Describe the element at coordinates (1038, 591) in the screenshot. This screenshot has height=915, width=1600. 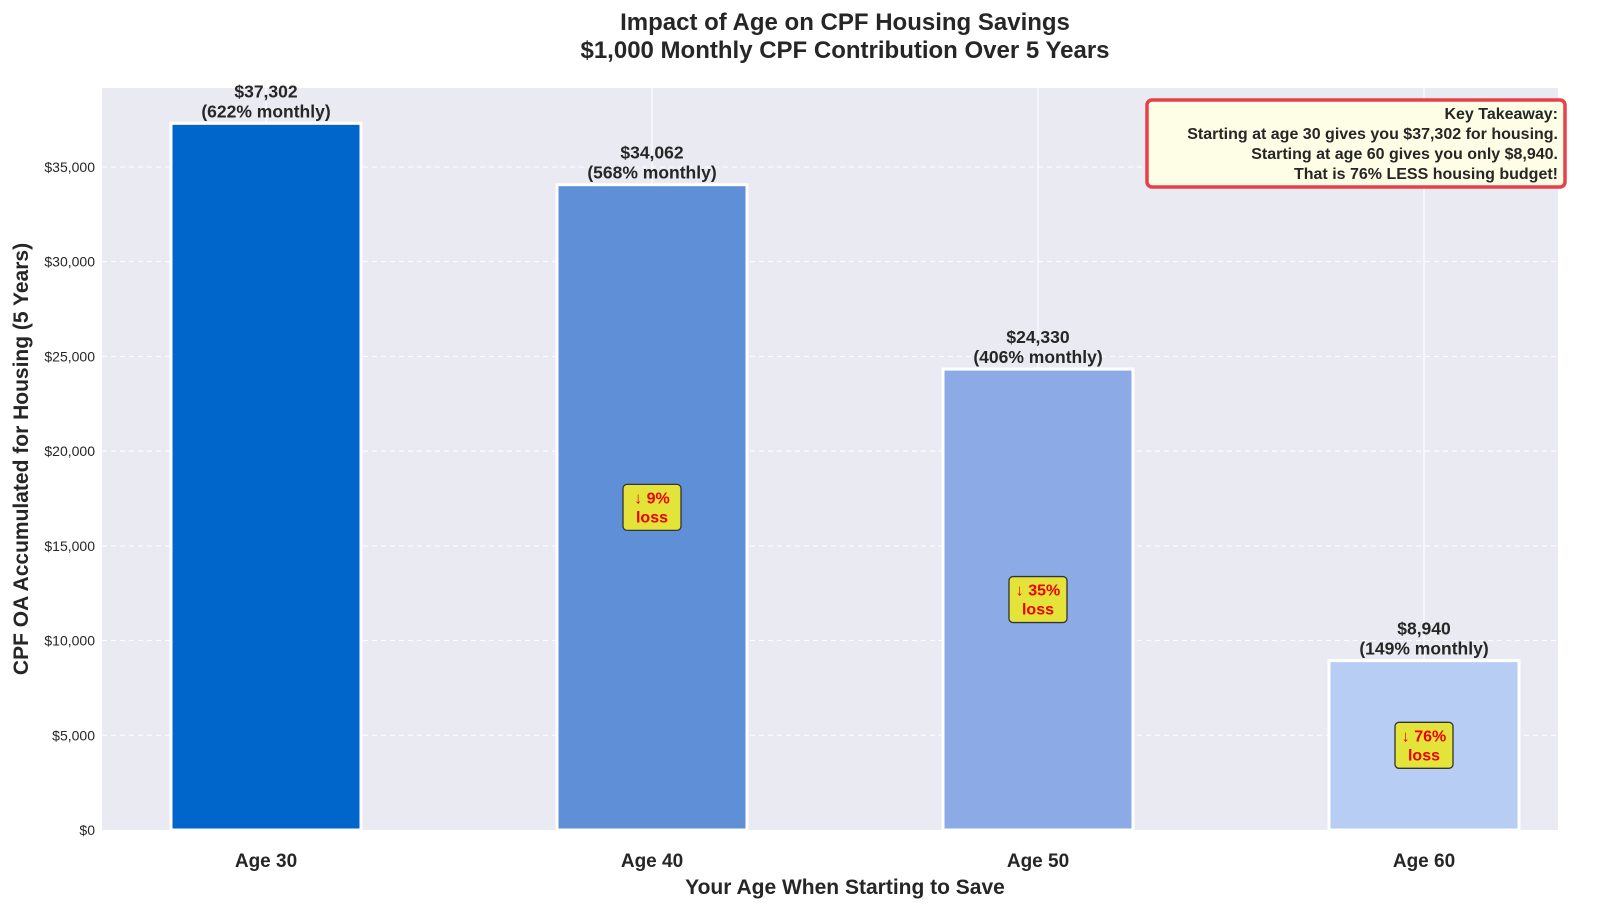
I see `loss-badge-percent: ↓ 35%` at that location.